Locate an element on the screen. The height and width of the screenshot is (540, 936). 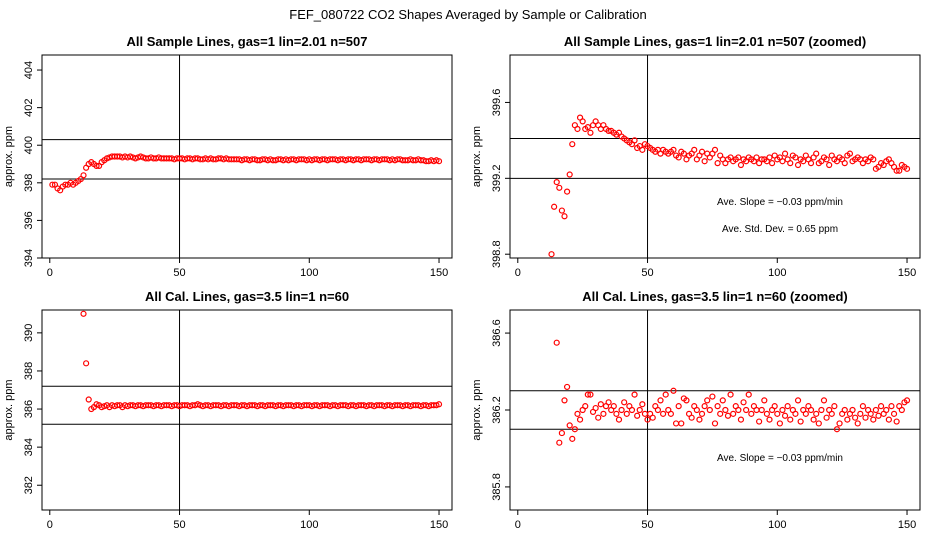
y-axis-label: approx. ppm is located at coordinates (9, 409).